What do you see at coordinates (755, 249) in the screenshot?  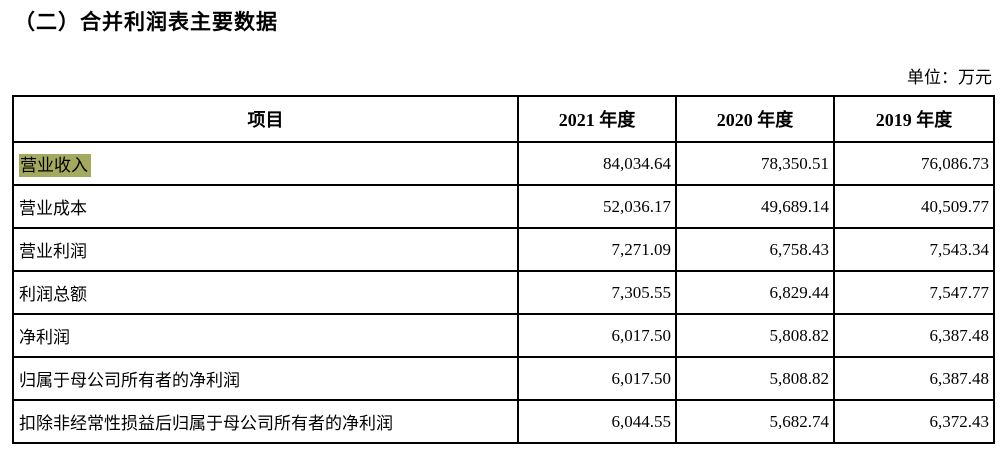 I see `value-cell-2020: 6,758.43` at bounding box center [755, 249].